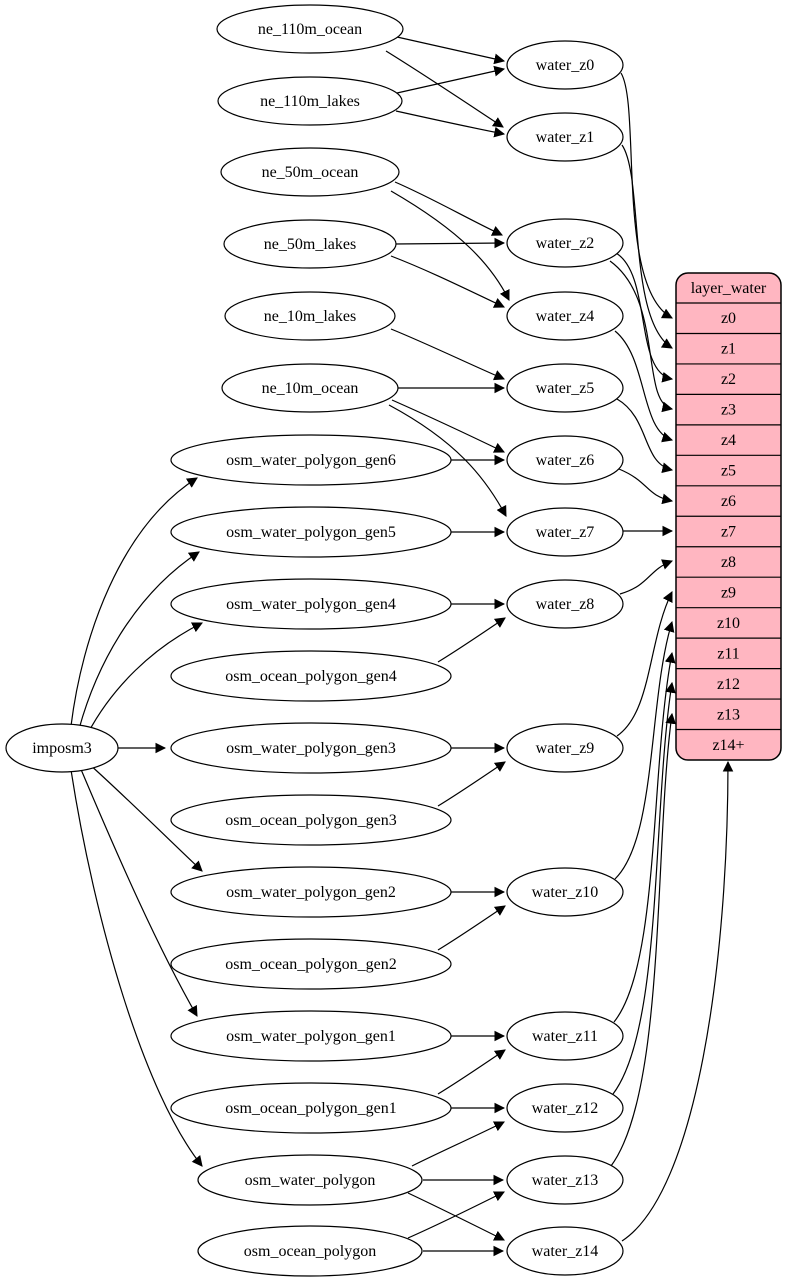 This screenshot has height=1283, width=786. I want to click on node-label-water_z10: water_z10, so click(565, 892).